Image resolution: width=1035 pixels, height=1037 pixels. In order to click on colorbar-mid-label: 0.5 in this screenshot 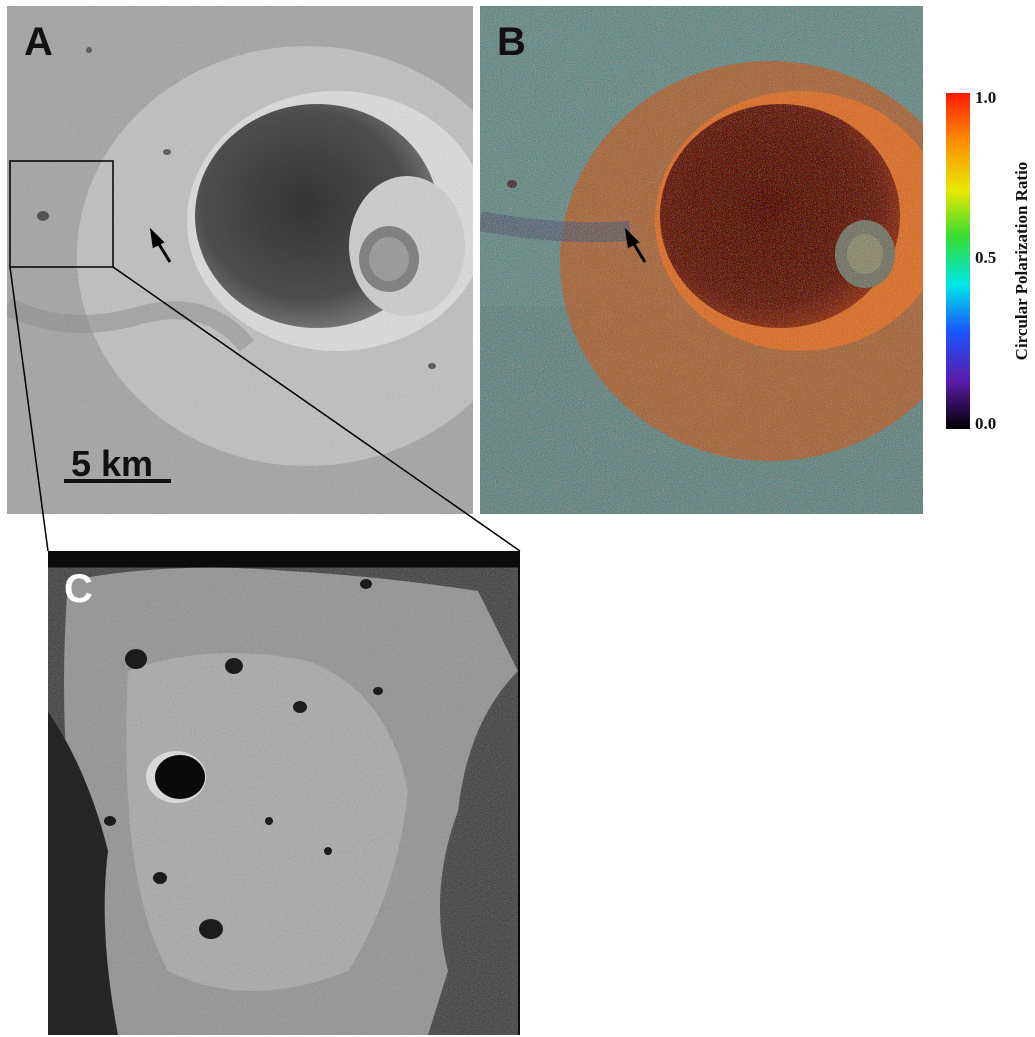, I will do `click(986, 257)`.